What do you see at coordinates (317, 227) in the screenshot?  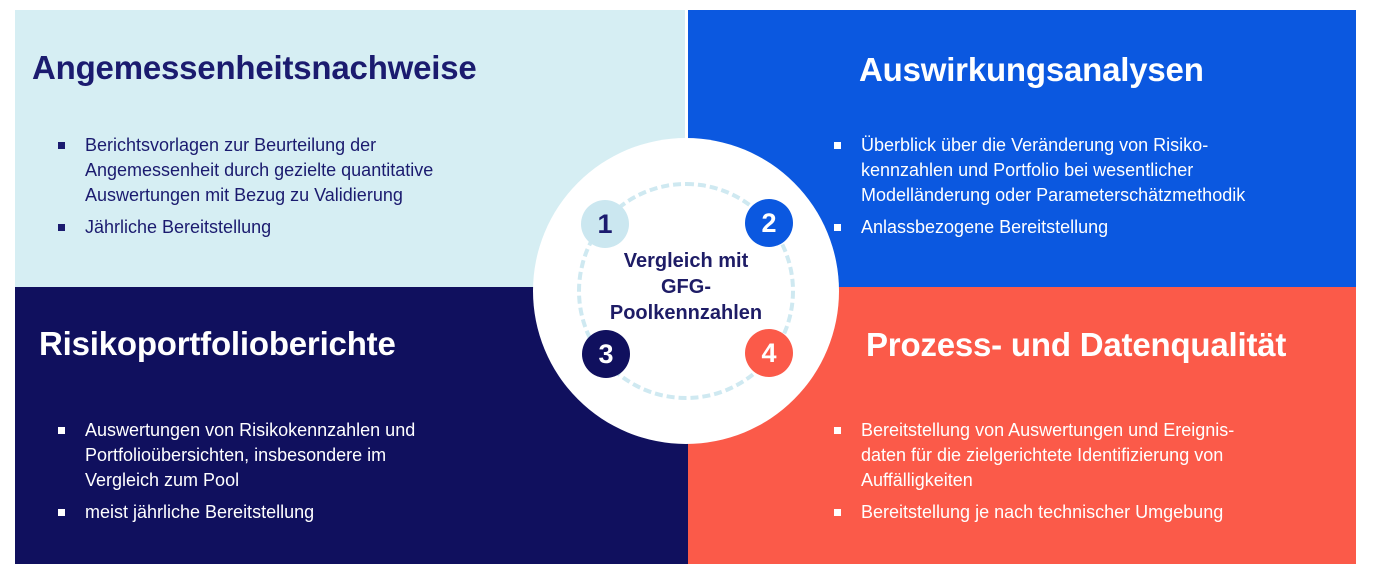 I see `bullet-item: Jährliche Bereitstellung` at bounding box center [317, 227].